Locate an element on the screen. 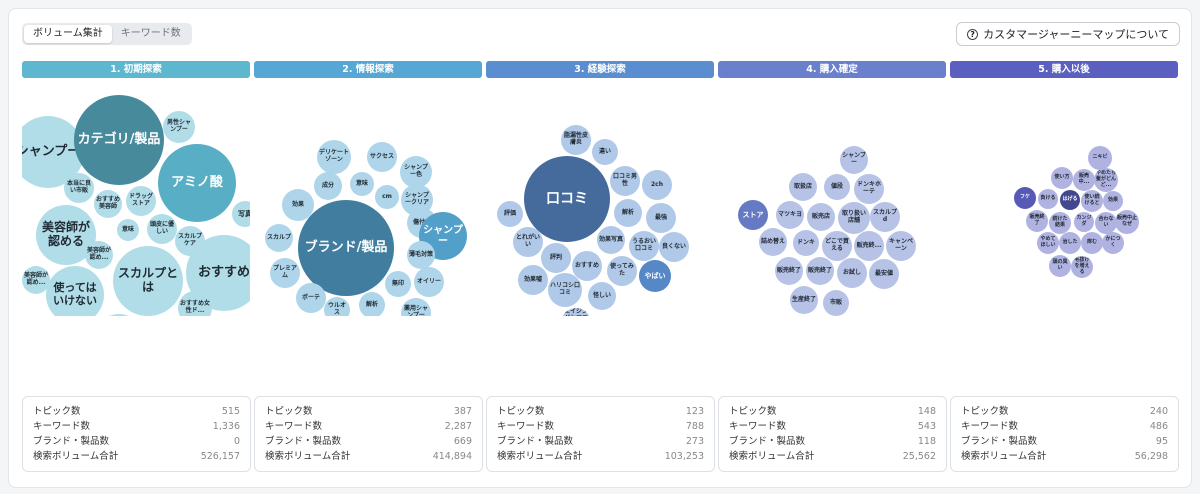 This screenshot has width=1200, height=494. topic-bubble: 薄毛対策 is located at coordinates (421, 255).